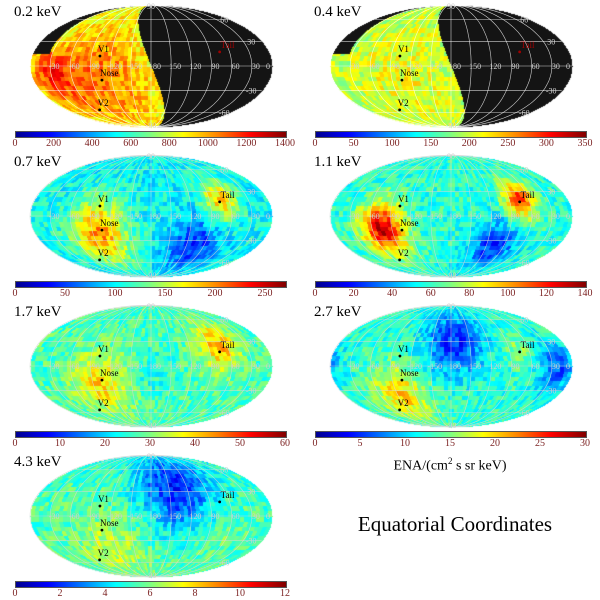 The image size is (600, 600). I want to click on colorbar-tick-label: 20, so click(495, 443).